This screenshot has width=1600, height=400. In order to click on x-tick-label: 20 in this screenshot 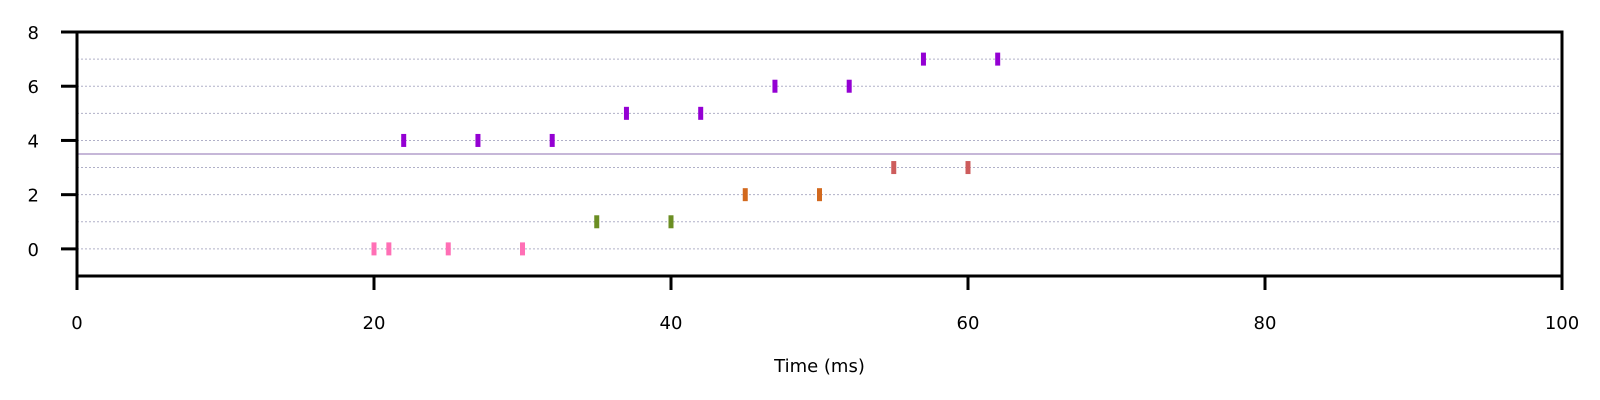, I will do `click(374, 323)`.